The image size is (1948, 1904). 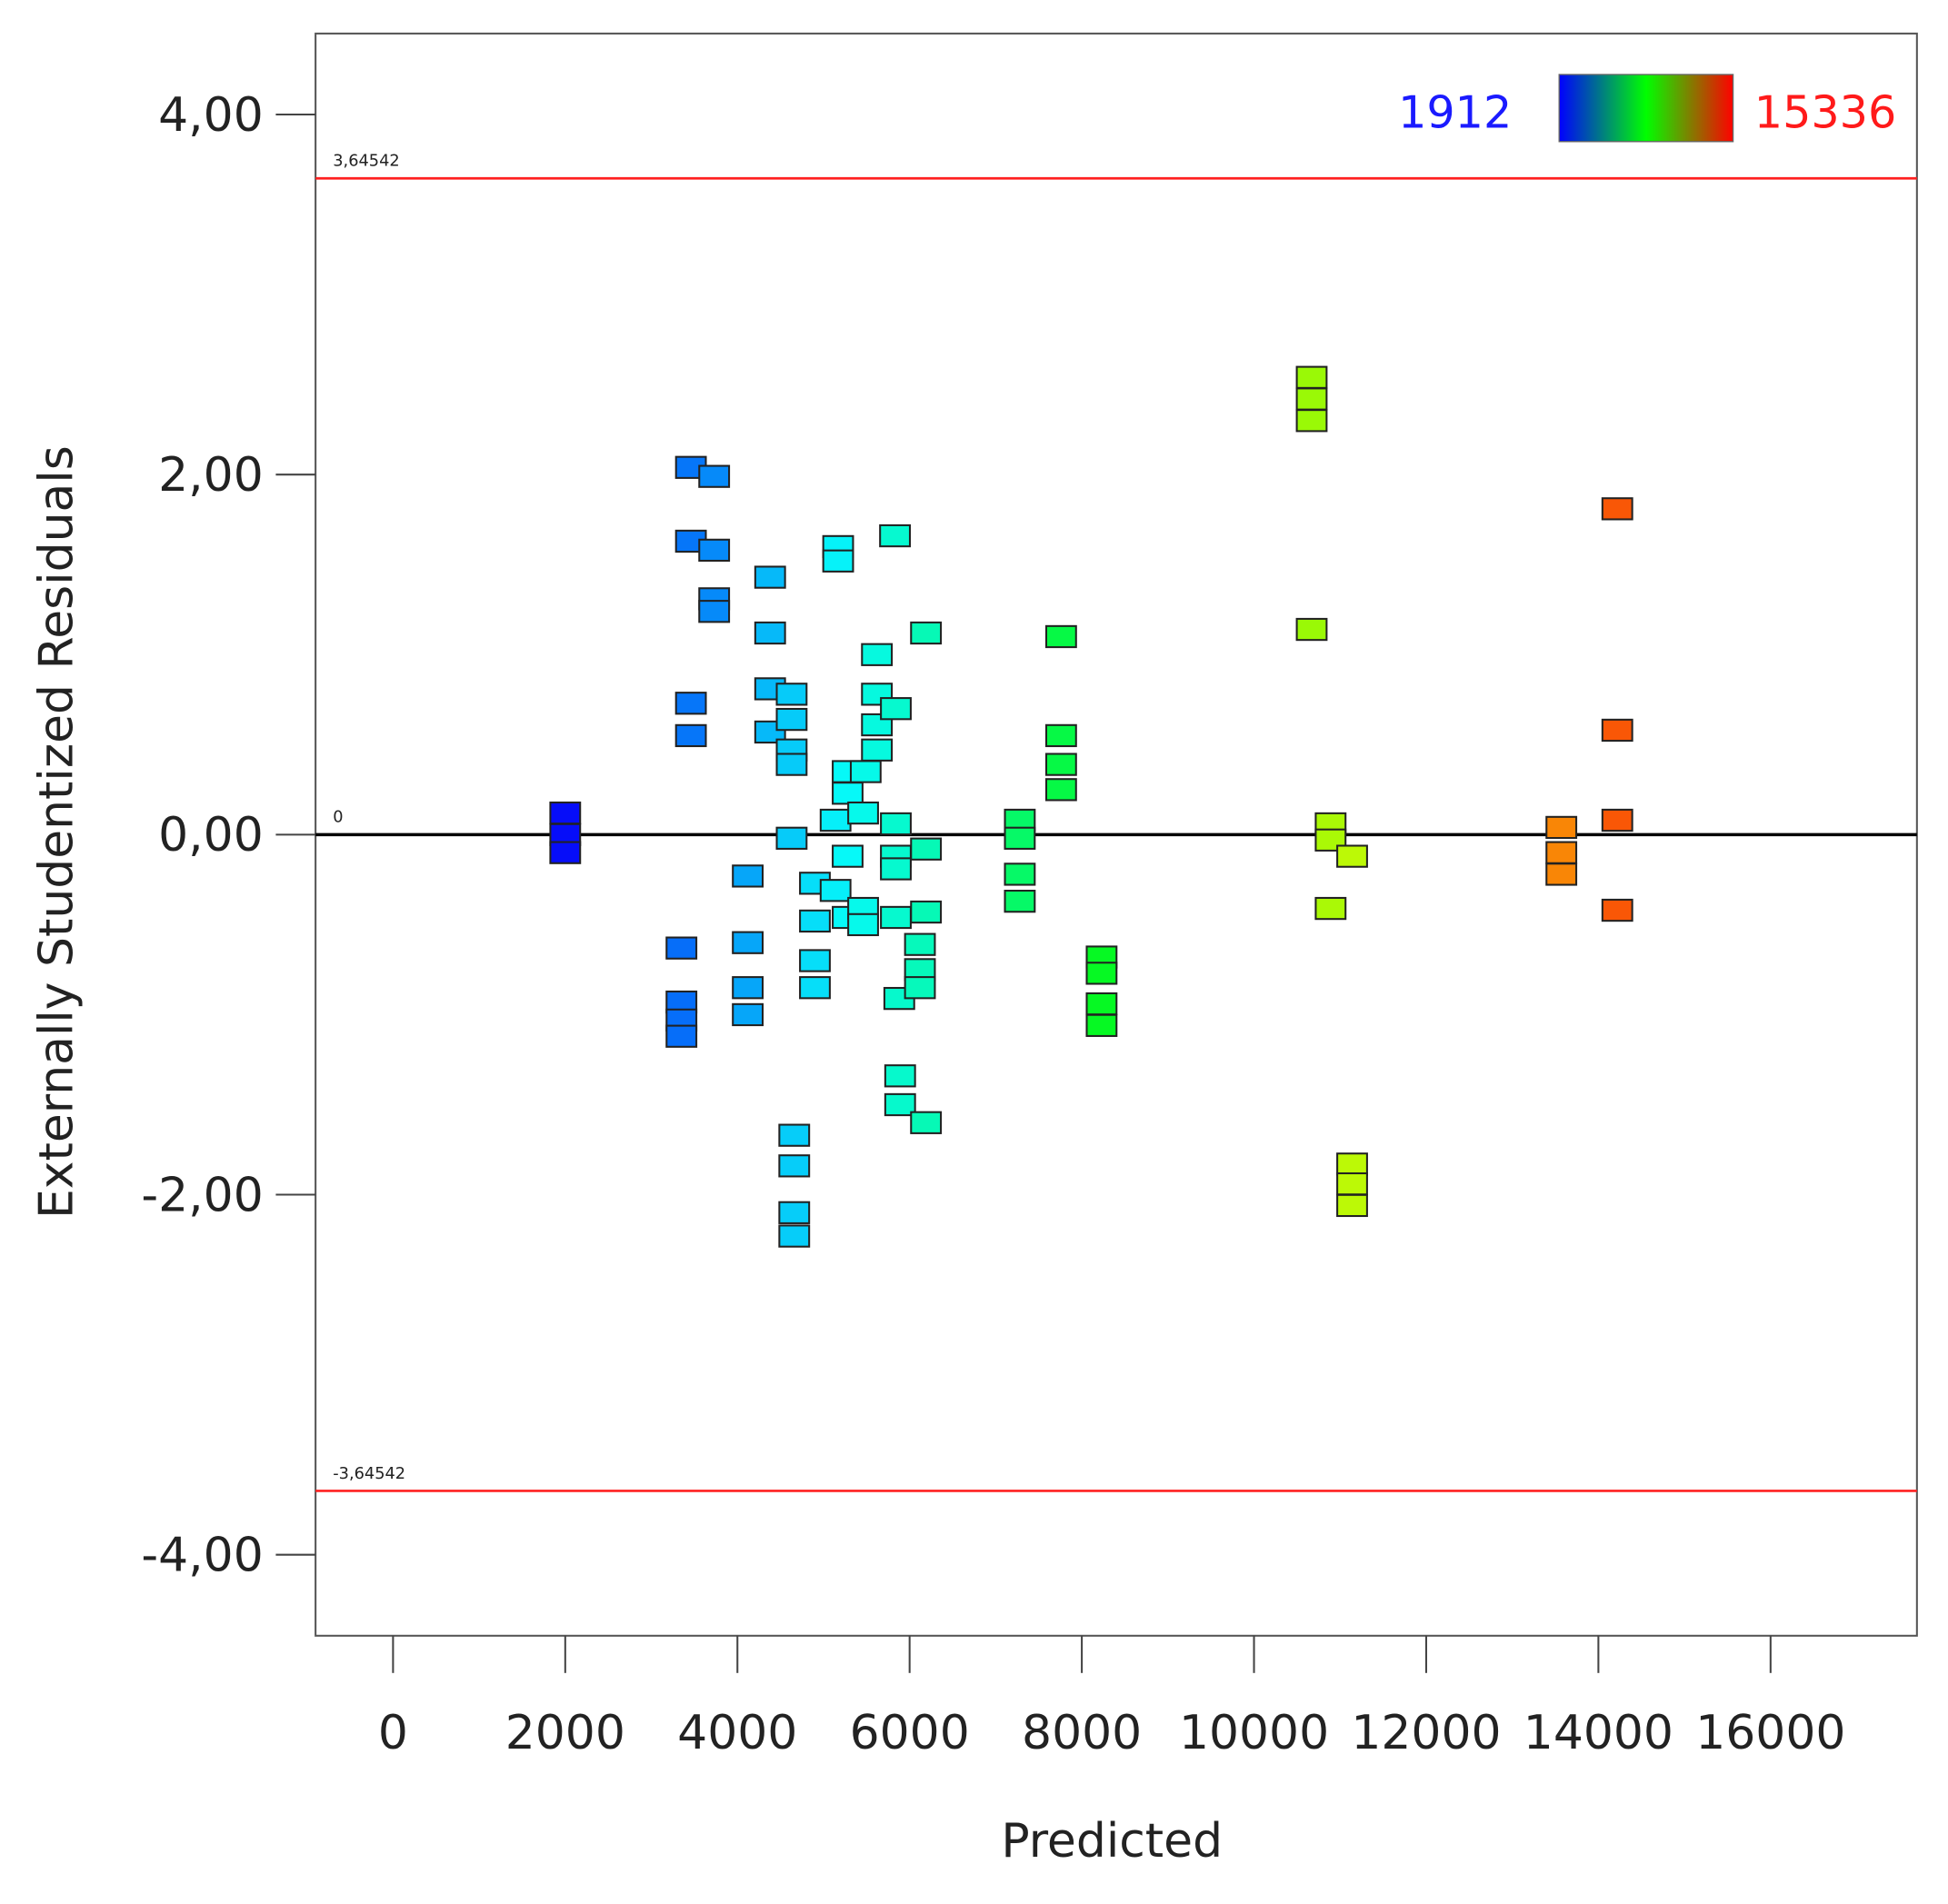 I want to click on reference-line-label: 0, so click(x=338, y=818).